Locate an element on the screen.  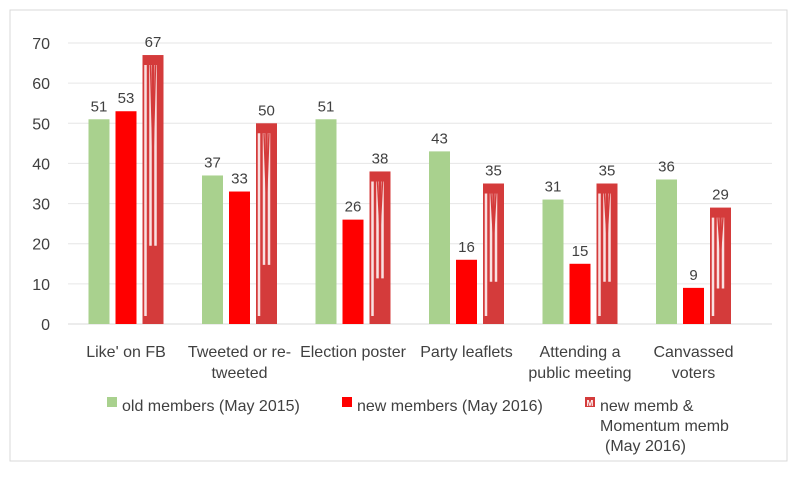
x-tick-label: Like' on FB is located at coordinates (126, 352).